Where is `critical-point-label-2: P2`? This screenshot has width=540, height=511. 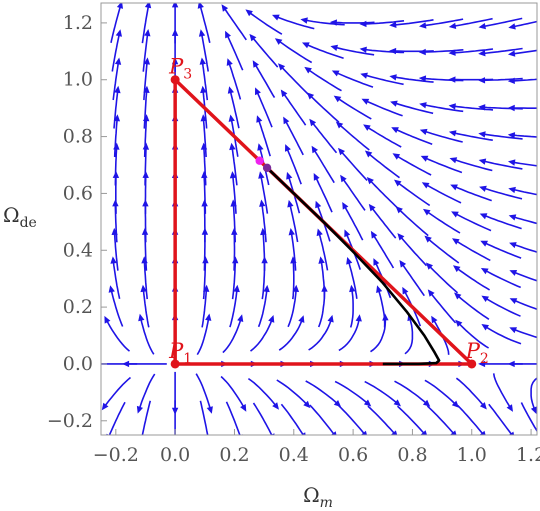
critical-point-label-2: P2 is located at coordinates (477, 353).